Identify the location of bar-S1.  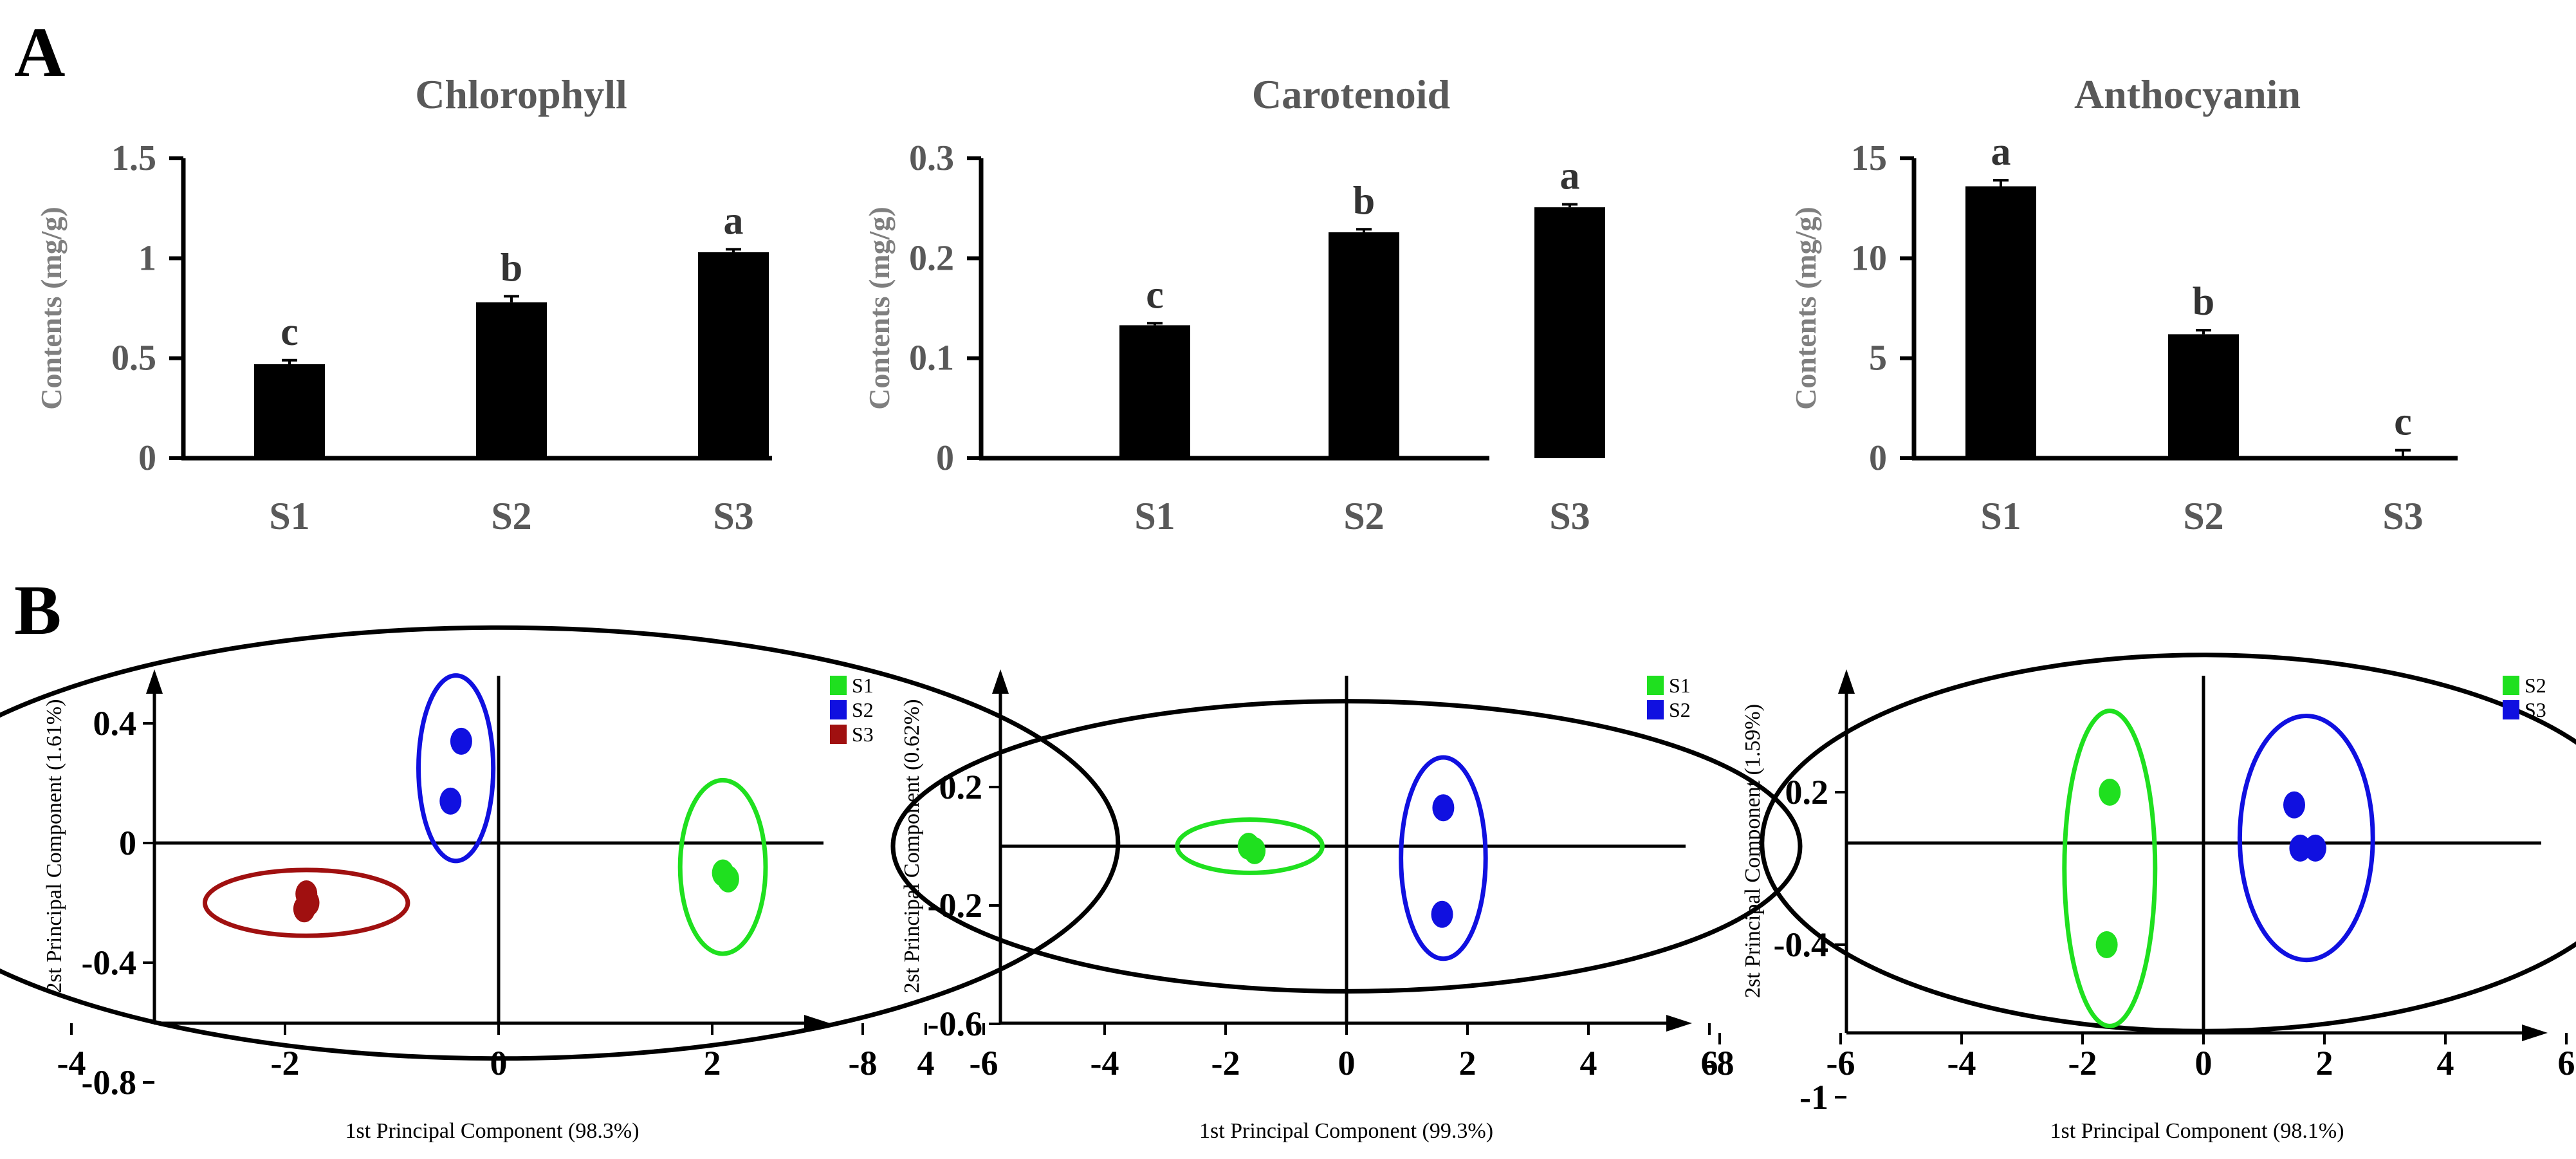
(2000, 322).